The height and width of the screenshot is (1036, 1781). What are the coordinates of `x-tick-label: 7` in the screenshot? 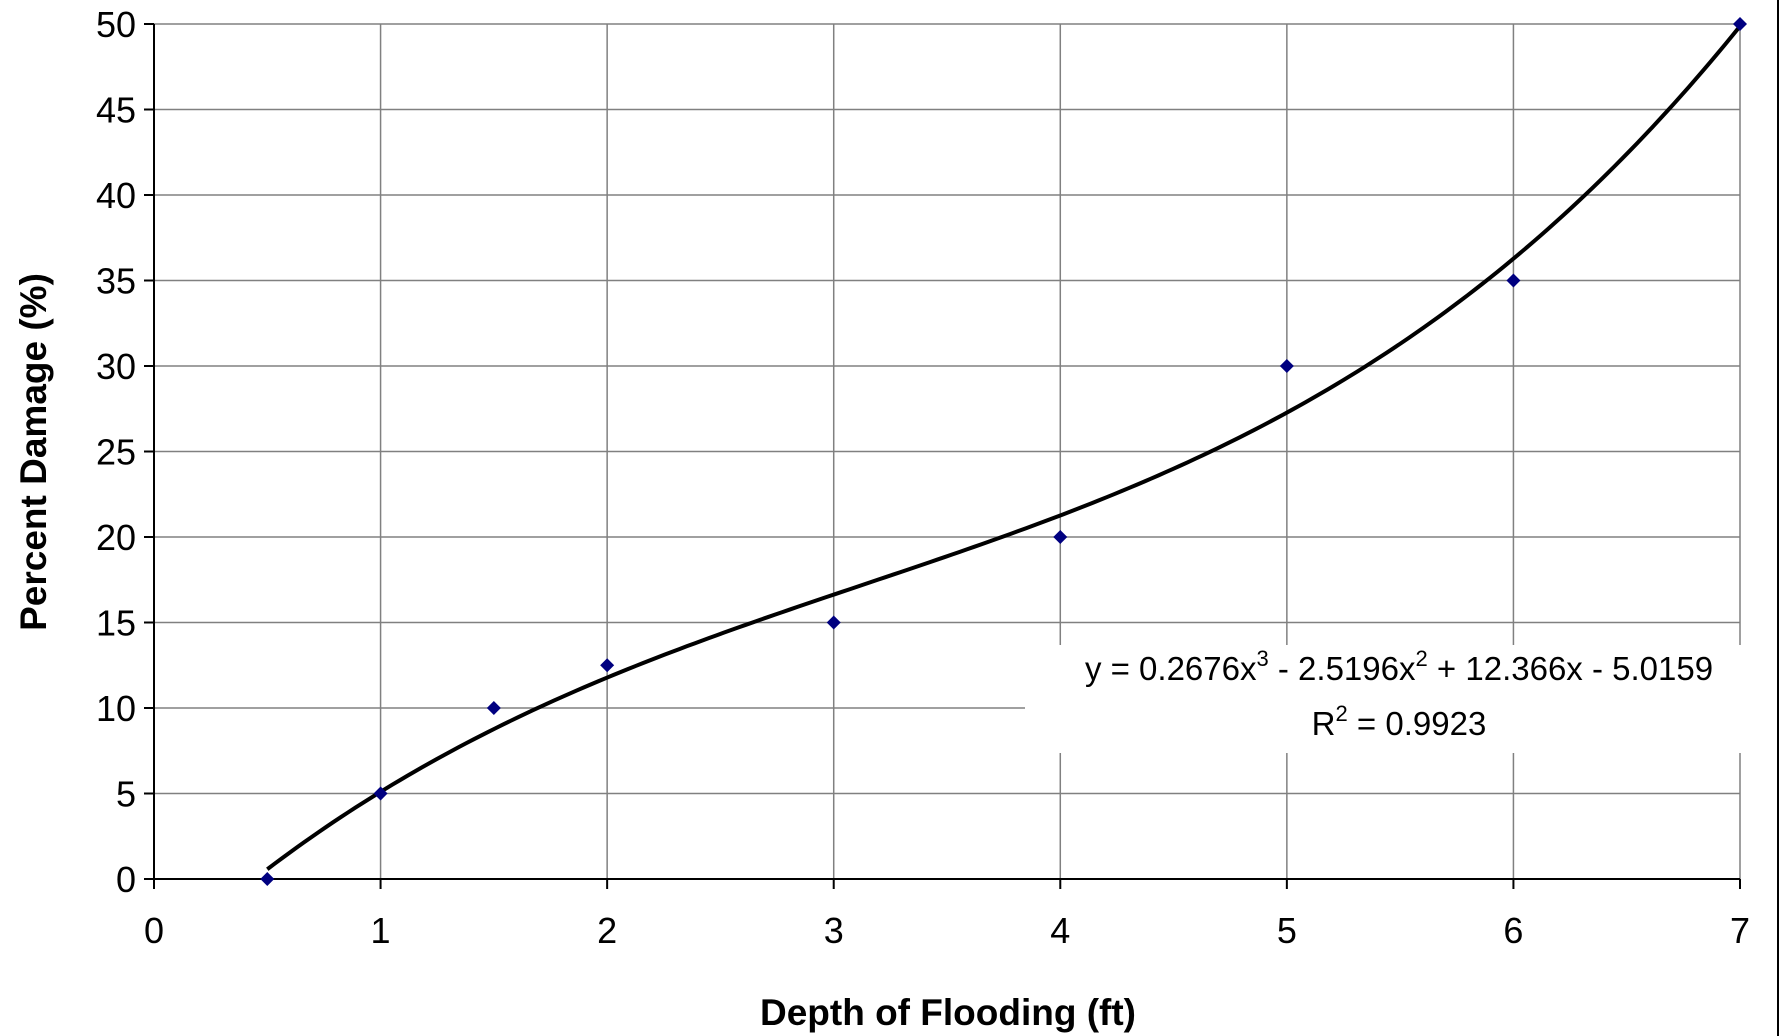 It's located at (1740, 930).